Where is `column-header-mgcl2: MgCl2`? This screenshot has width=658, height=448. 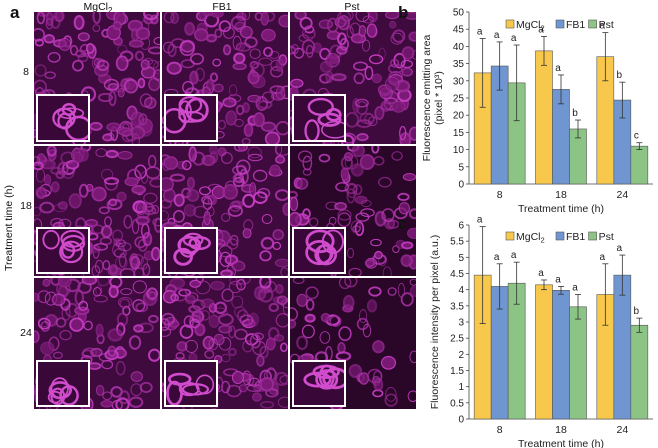
column-header-mgcl2: MgCl2 is located at coordinates (98, 8).